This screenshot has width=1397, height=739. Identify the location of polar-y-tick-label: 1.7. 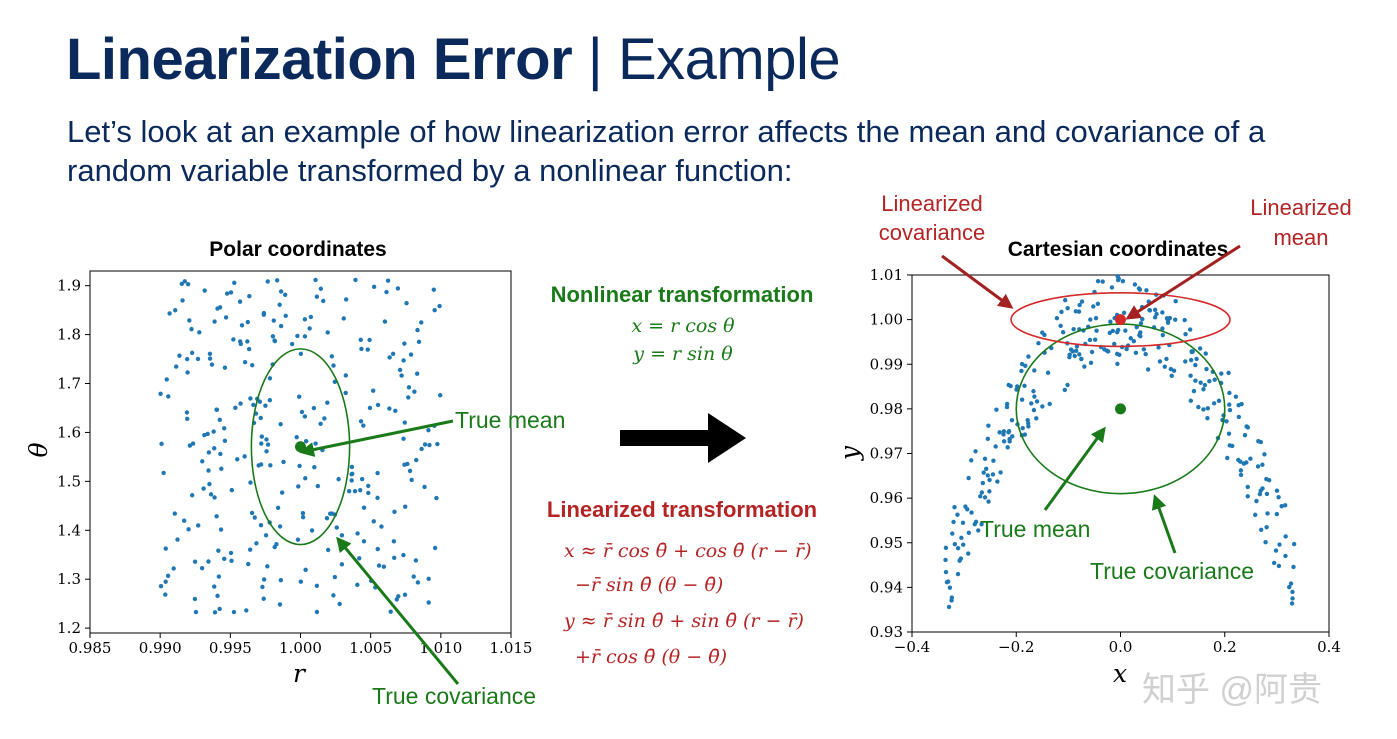
(69, 384).